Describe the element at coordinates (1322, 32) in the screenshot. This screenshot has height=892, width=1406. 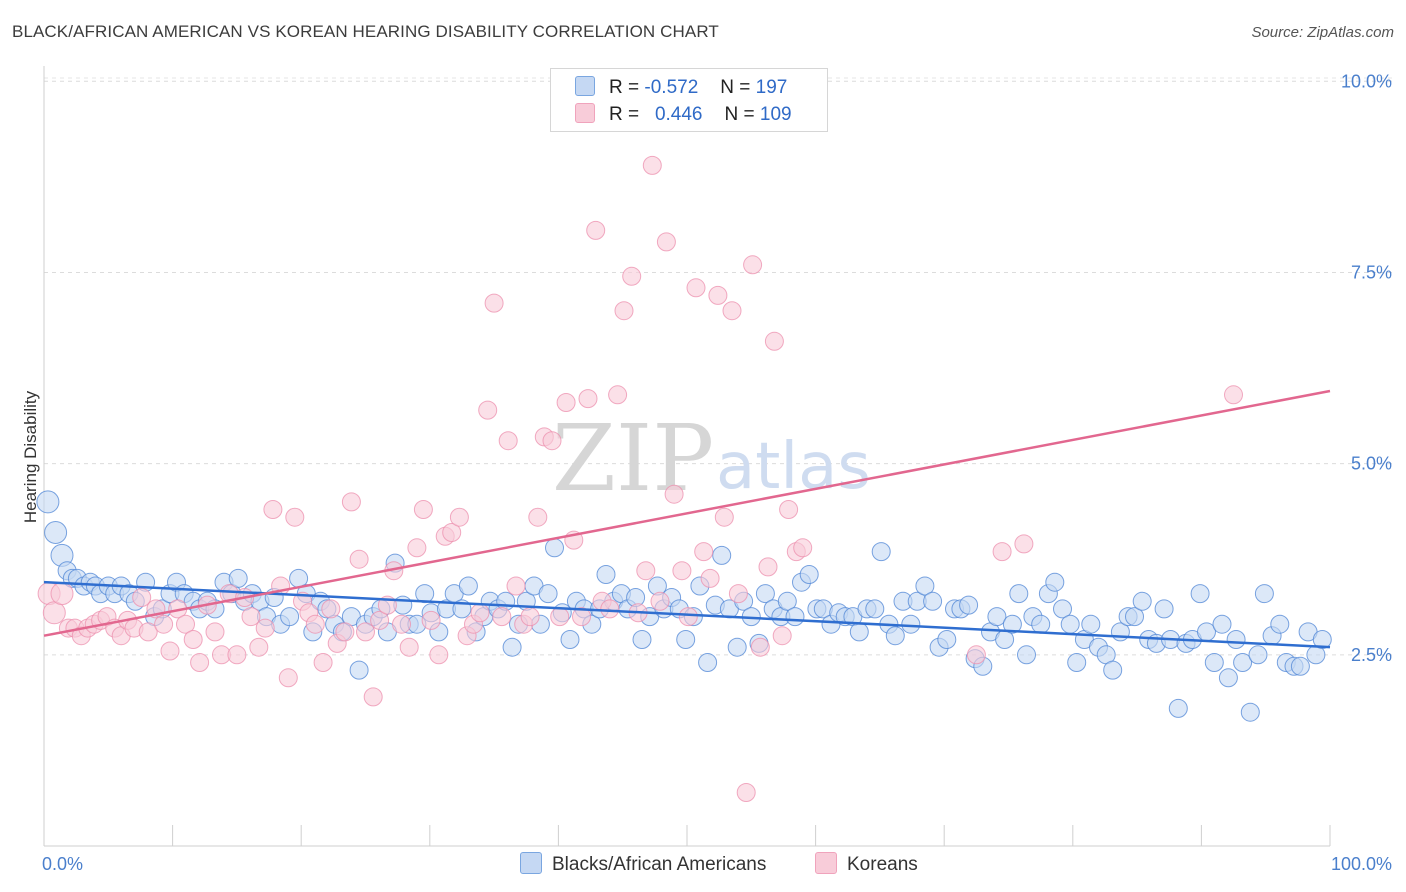
I see `chart-source: Source: ZipAtlas.com` at that location.